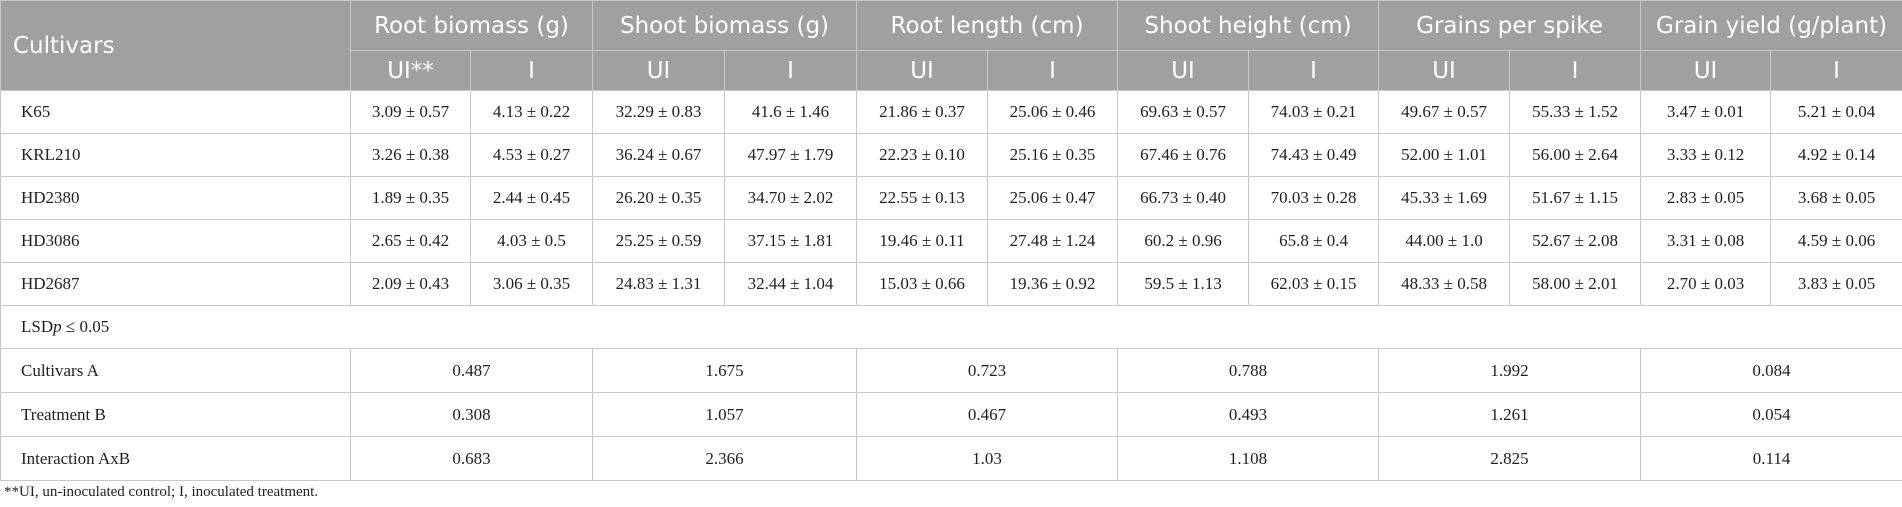 The width and height of the screenshot is (1902, 507). Describe the element at coordinates (1248, 414) in the screenshot. I see `lsd-value-cell: 0.493` at that location.